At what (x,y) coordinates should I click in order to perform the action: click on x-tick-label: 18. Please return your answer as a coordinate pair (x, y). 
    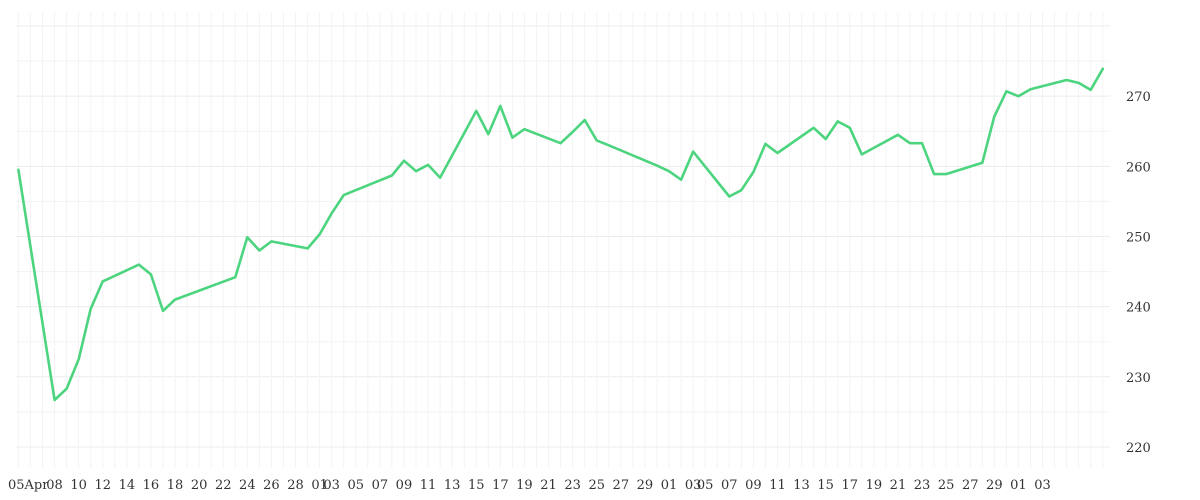
    Looking at the image, I should click on (175, 485).